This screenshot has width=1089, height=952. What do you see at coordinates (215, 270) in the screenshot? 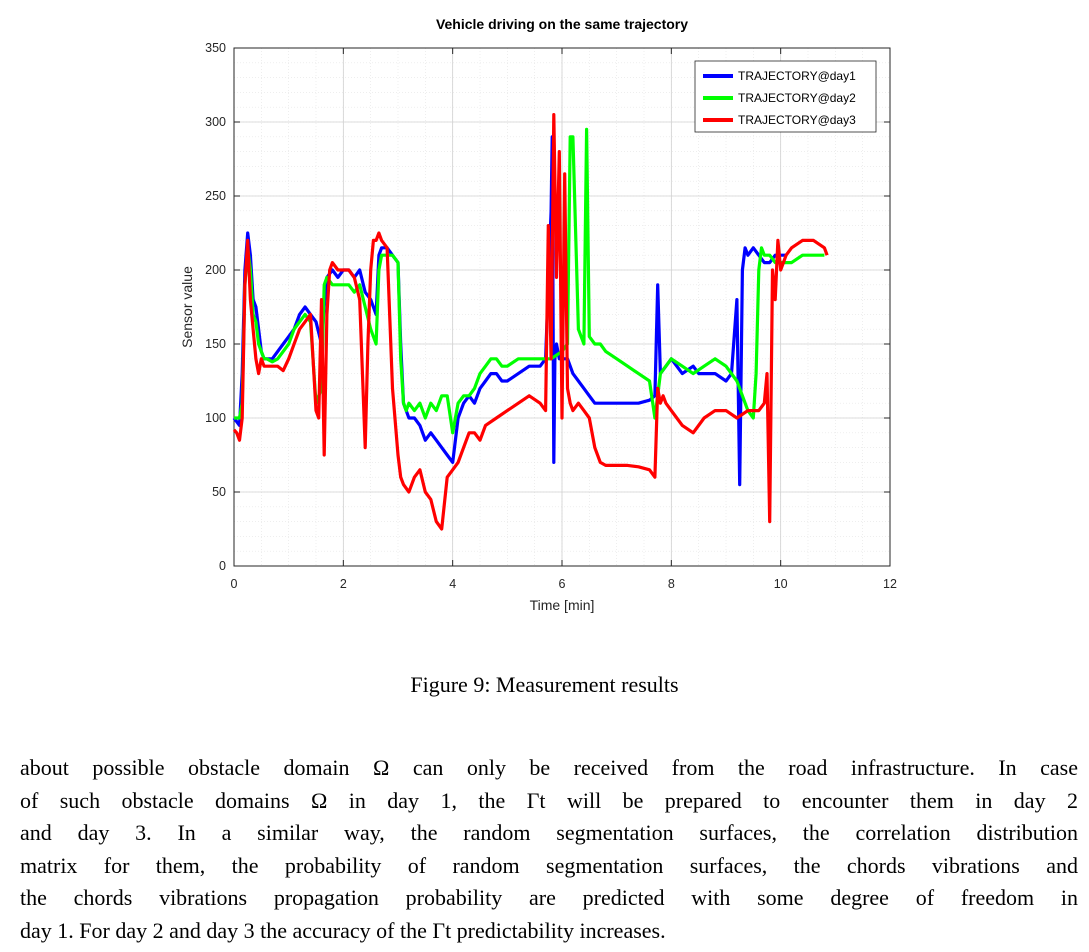
I see `y-tick-label: 200` at bounding box center [215, 270].